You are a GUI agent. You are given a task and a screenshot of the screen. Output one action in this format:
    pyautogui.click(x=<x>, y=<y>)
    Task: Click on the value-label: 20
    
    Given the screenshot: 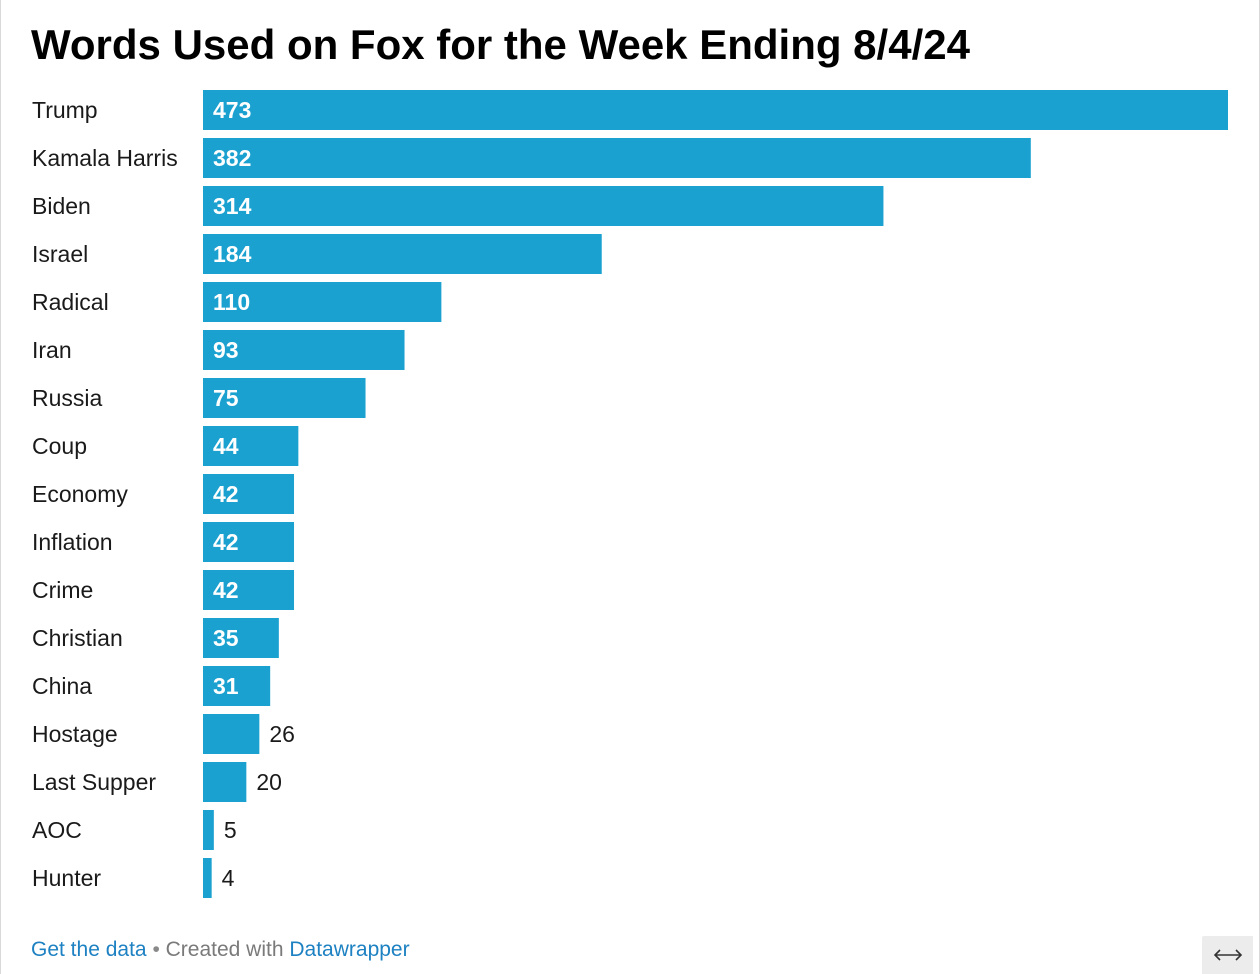 What is the action you would take?
    pyautogui.click(x=269, y=782)
    